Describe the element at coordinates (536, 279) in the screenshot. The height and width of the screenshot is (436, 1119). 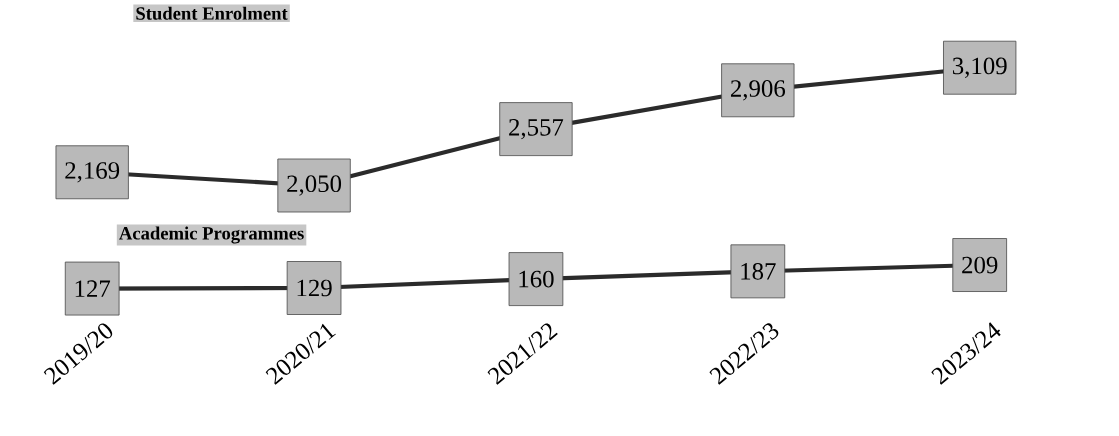
I see `data-label: 160` at that location.